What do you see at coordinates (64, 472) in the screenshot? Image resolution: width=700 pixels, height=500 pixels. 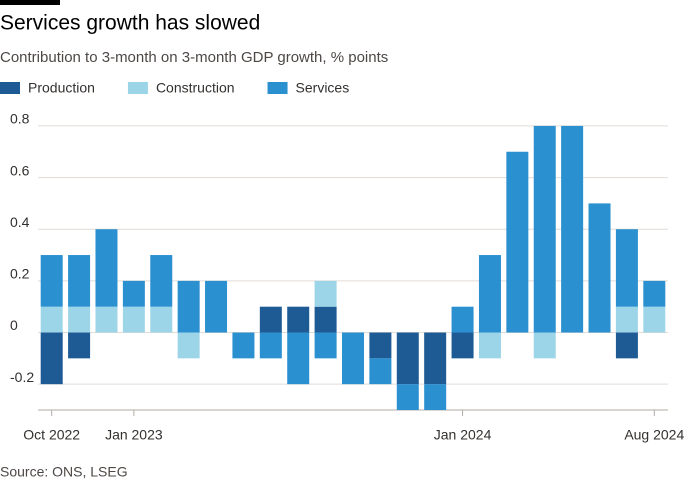 I see `source: Source: ONS, LSEG` at bounding box center [64, 472].